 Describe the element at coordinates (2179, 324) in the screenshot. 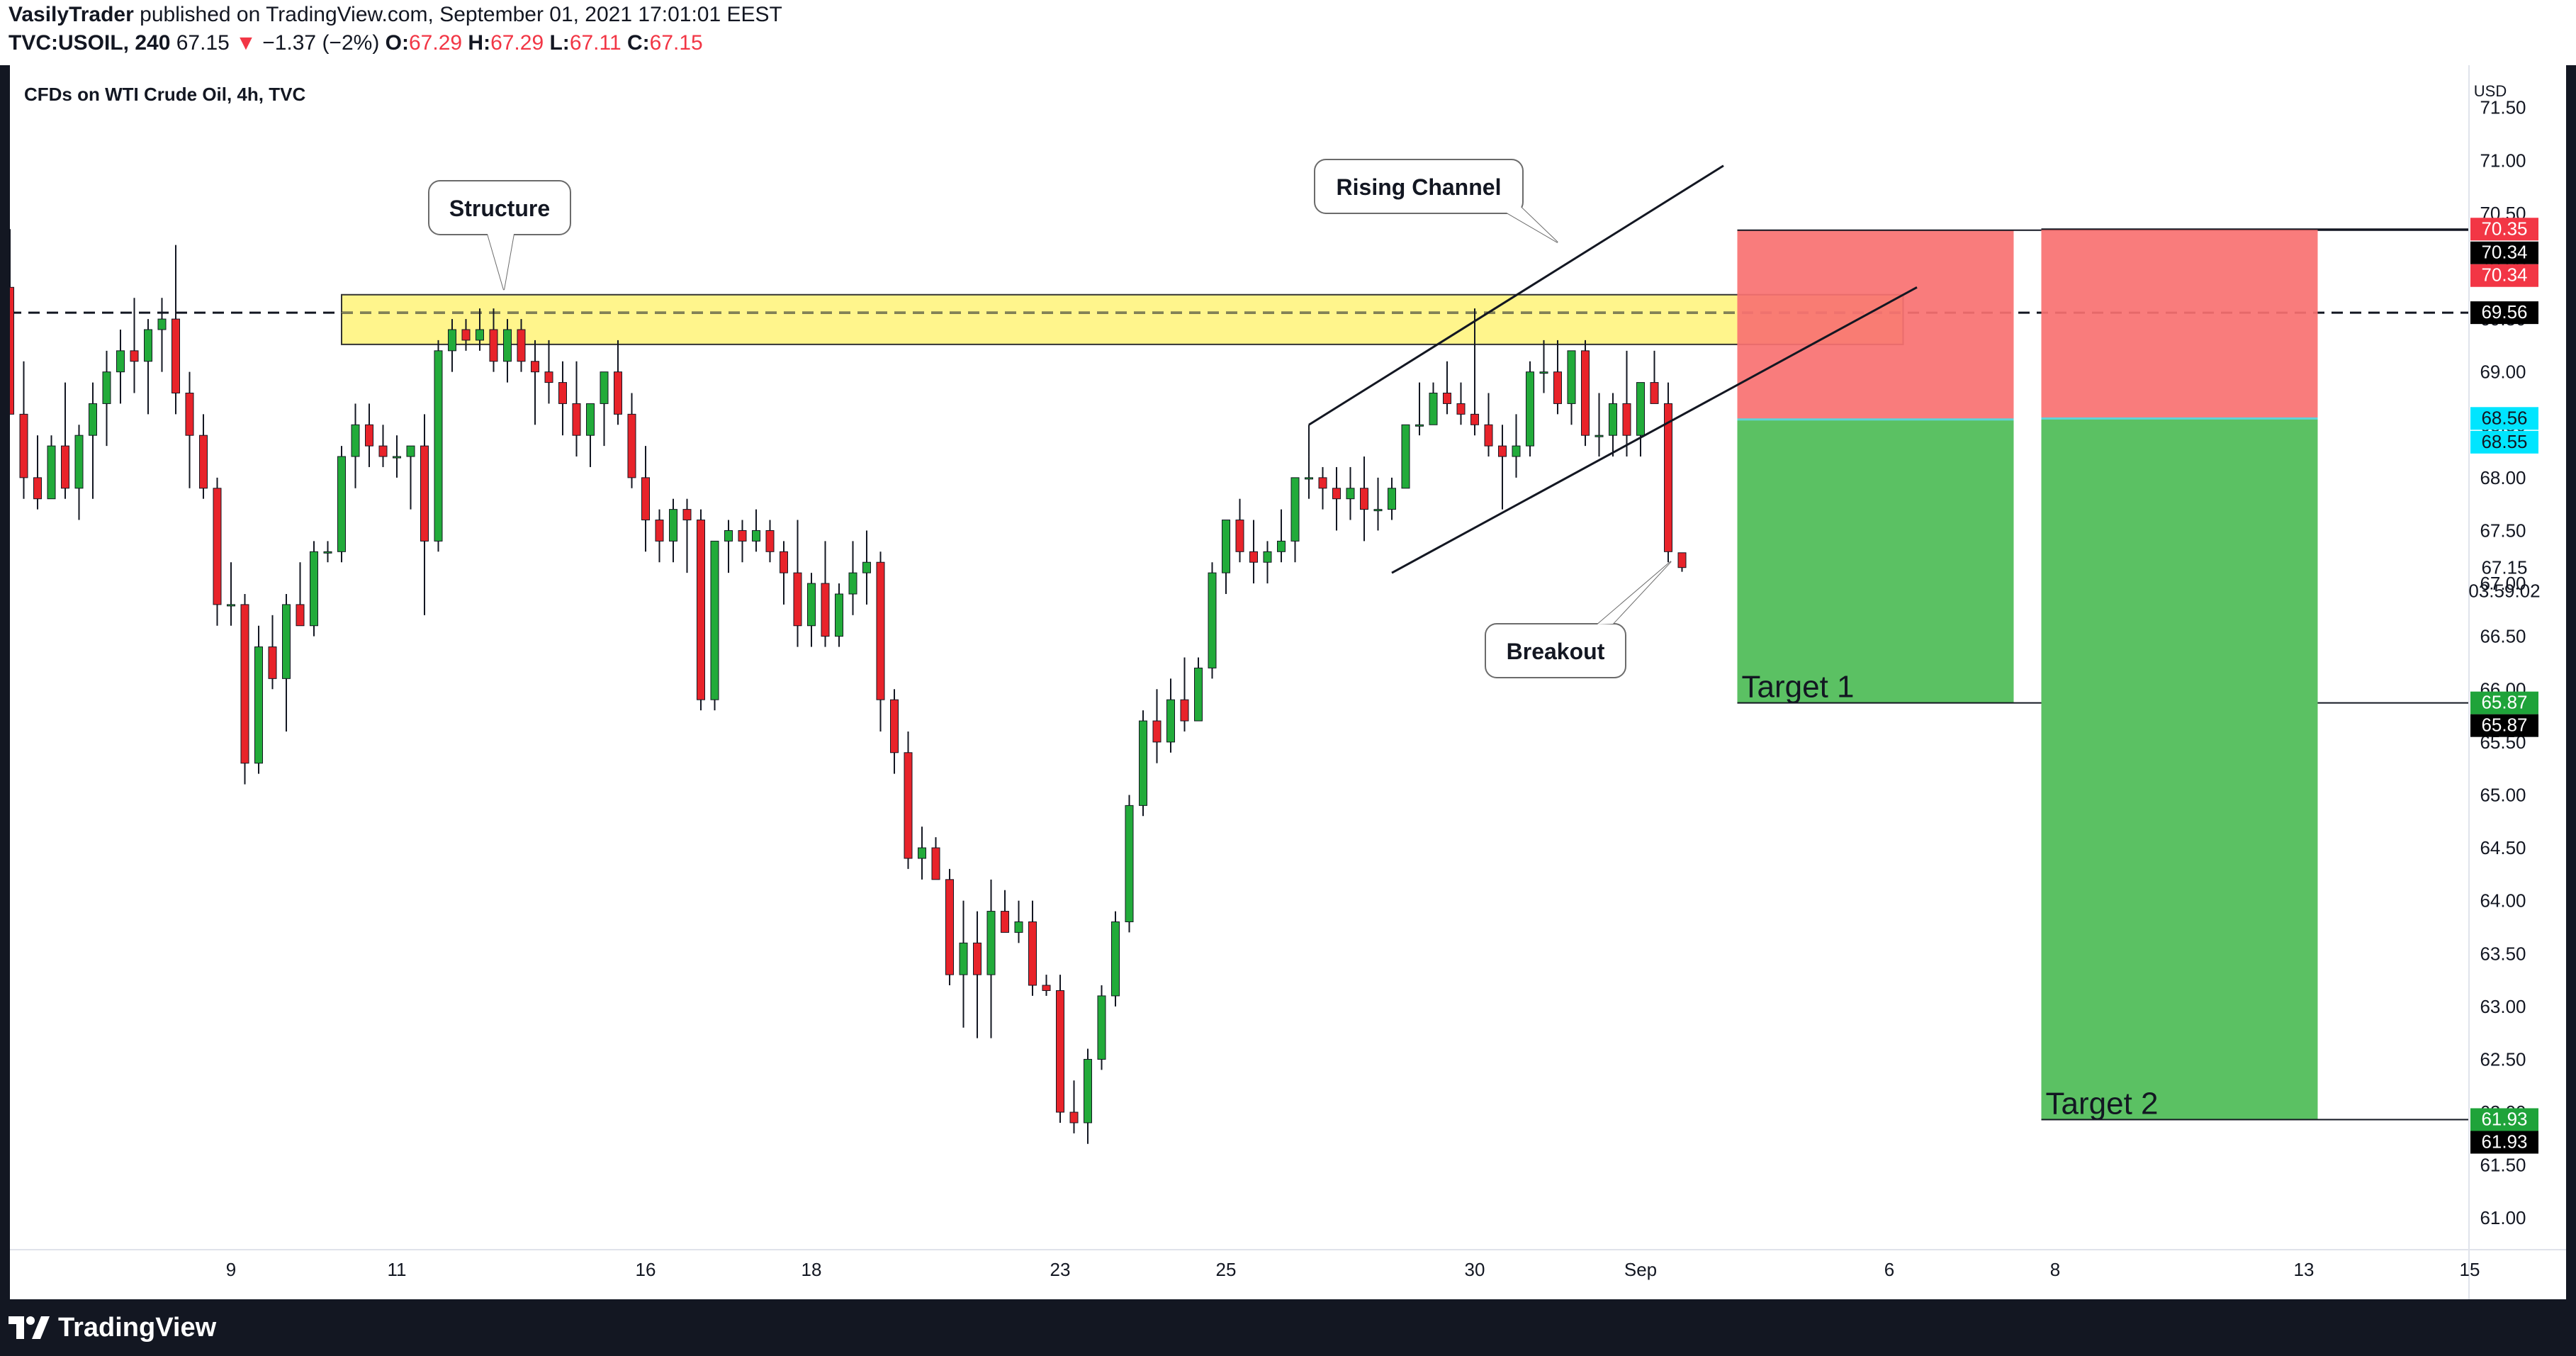

I see `stop-loss-zone` at that location.